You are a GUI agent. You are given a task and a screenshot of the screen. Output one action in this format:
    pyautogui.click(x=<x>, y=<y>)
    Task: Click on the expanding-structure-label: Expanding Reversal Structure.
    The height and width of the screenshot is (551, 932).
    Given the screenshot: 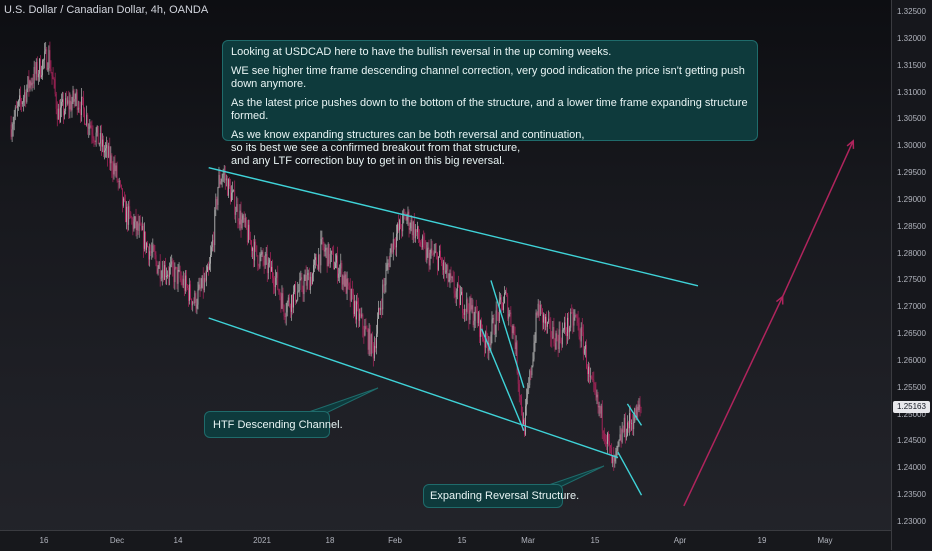 What is the action you would take?
    pyautogui.click(x=501, y=496)
    